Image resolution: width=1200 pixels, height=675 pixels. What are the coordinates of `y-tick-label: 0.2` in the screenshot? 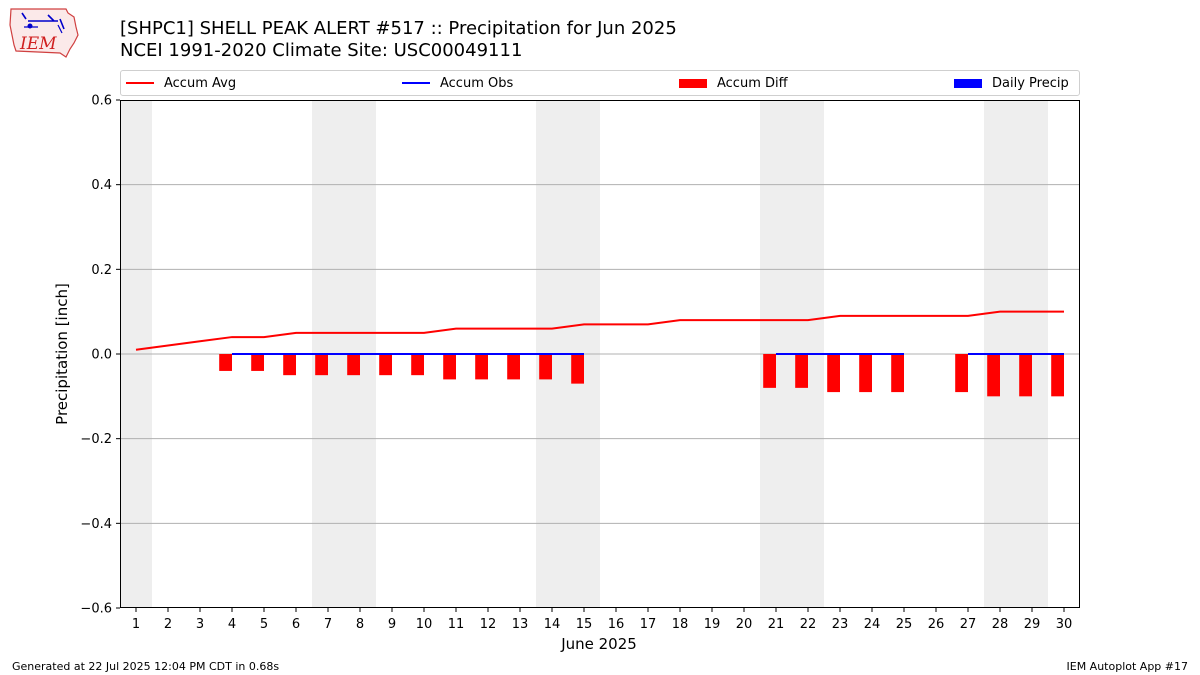 It's located at (101, 270).